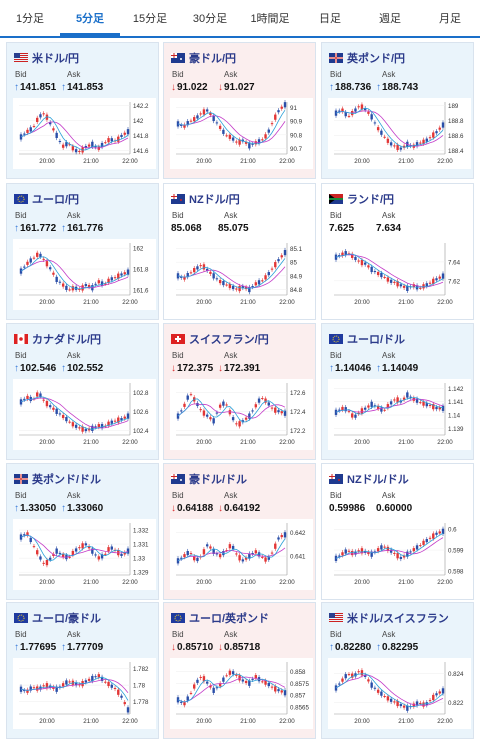  Describe the element at coordinates (229, 619) in the screenshot. I see `pair-name: ユーロ/英ポンド` at that location.